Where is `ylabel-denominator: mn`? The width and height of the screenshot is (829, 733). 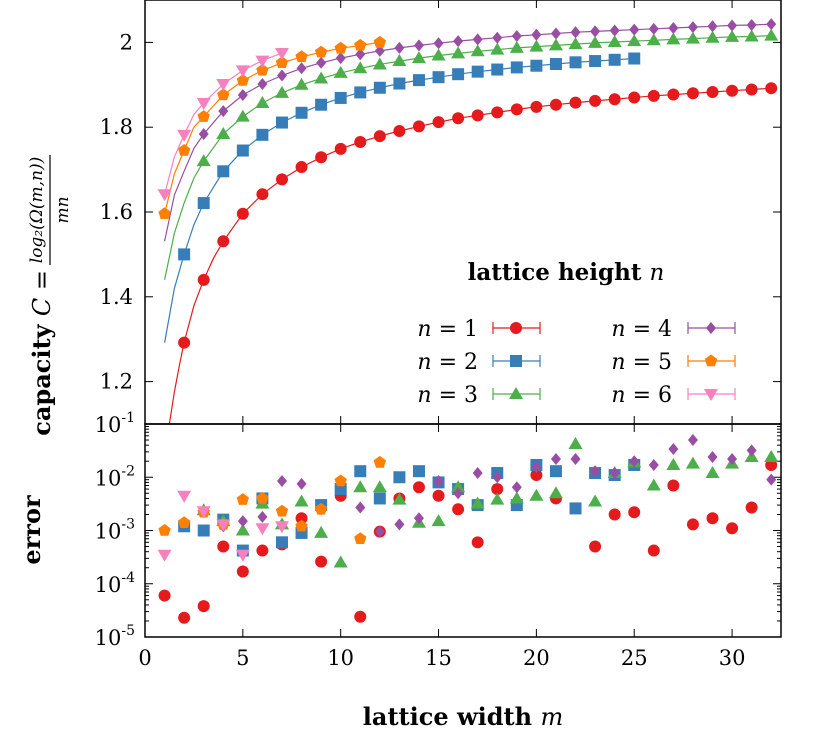
ylabel-denominator: mn is located at coordinates (63, 209).